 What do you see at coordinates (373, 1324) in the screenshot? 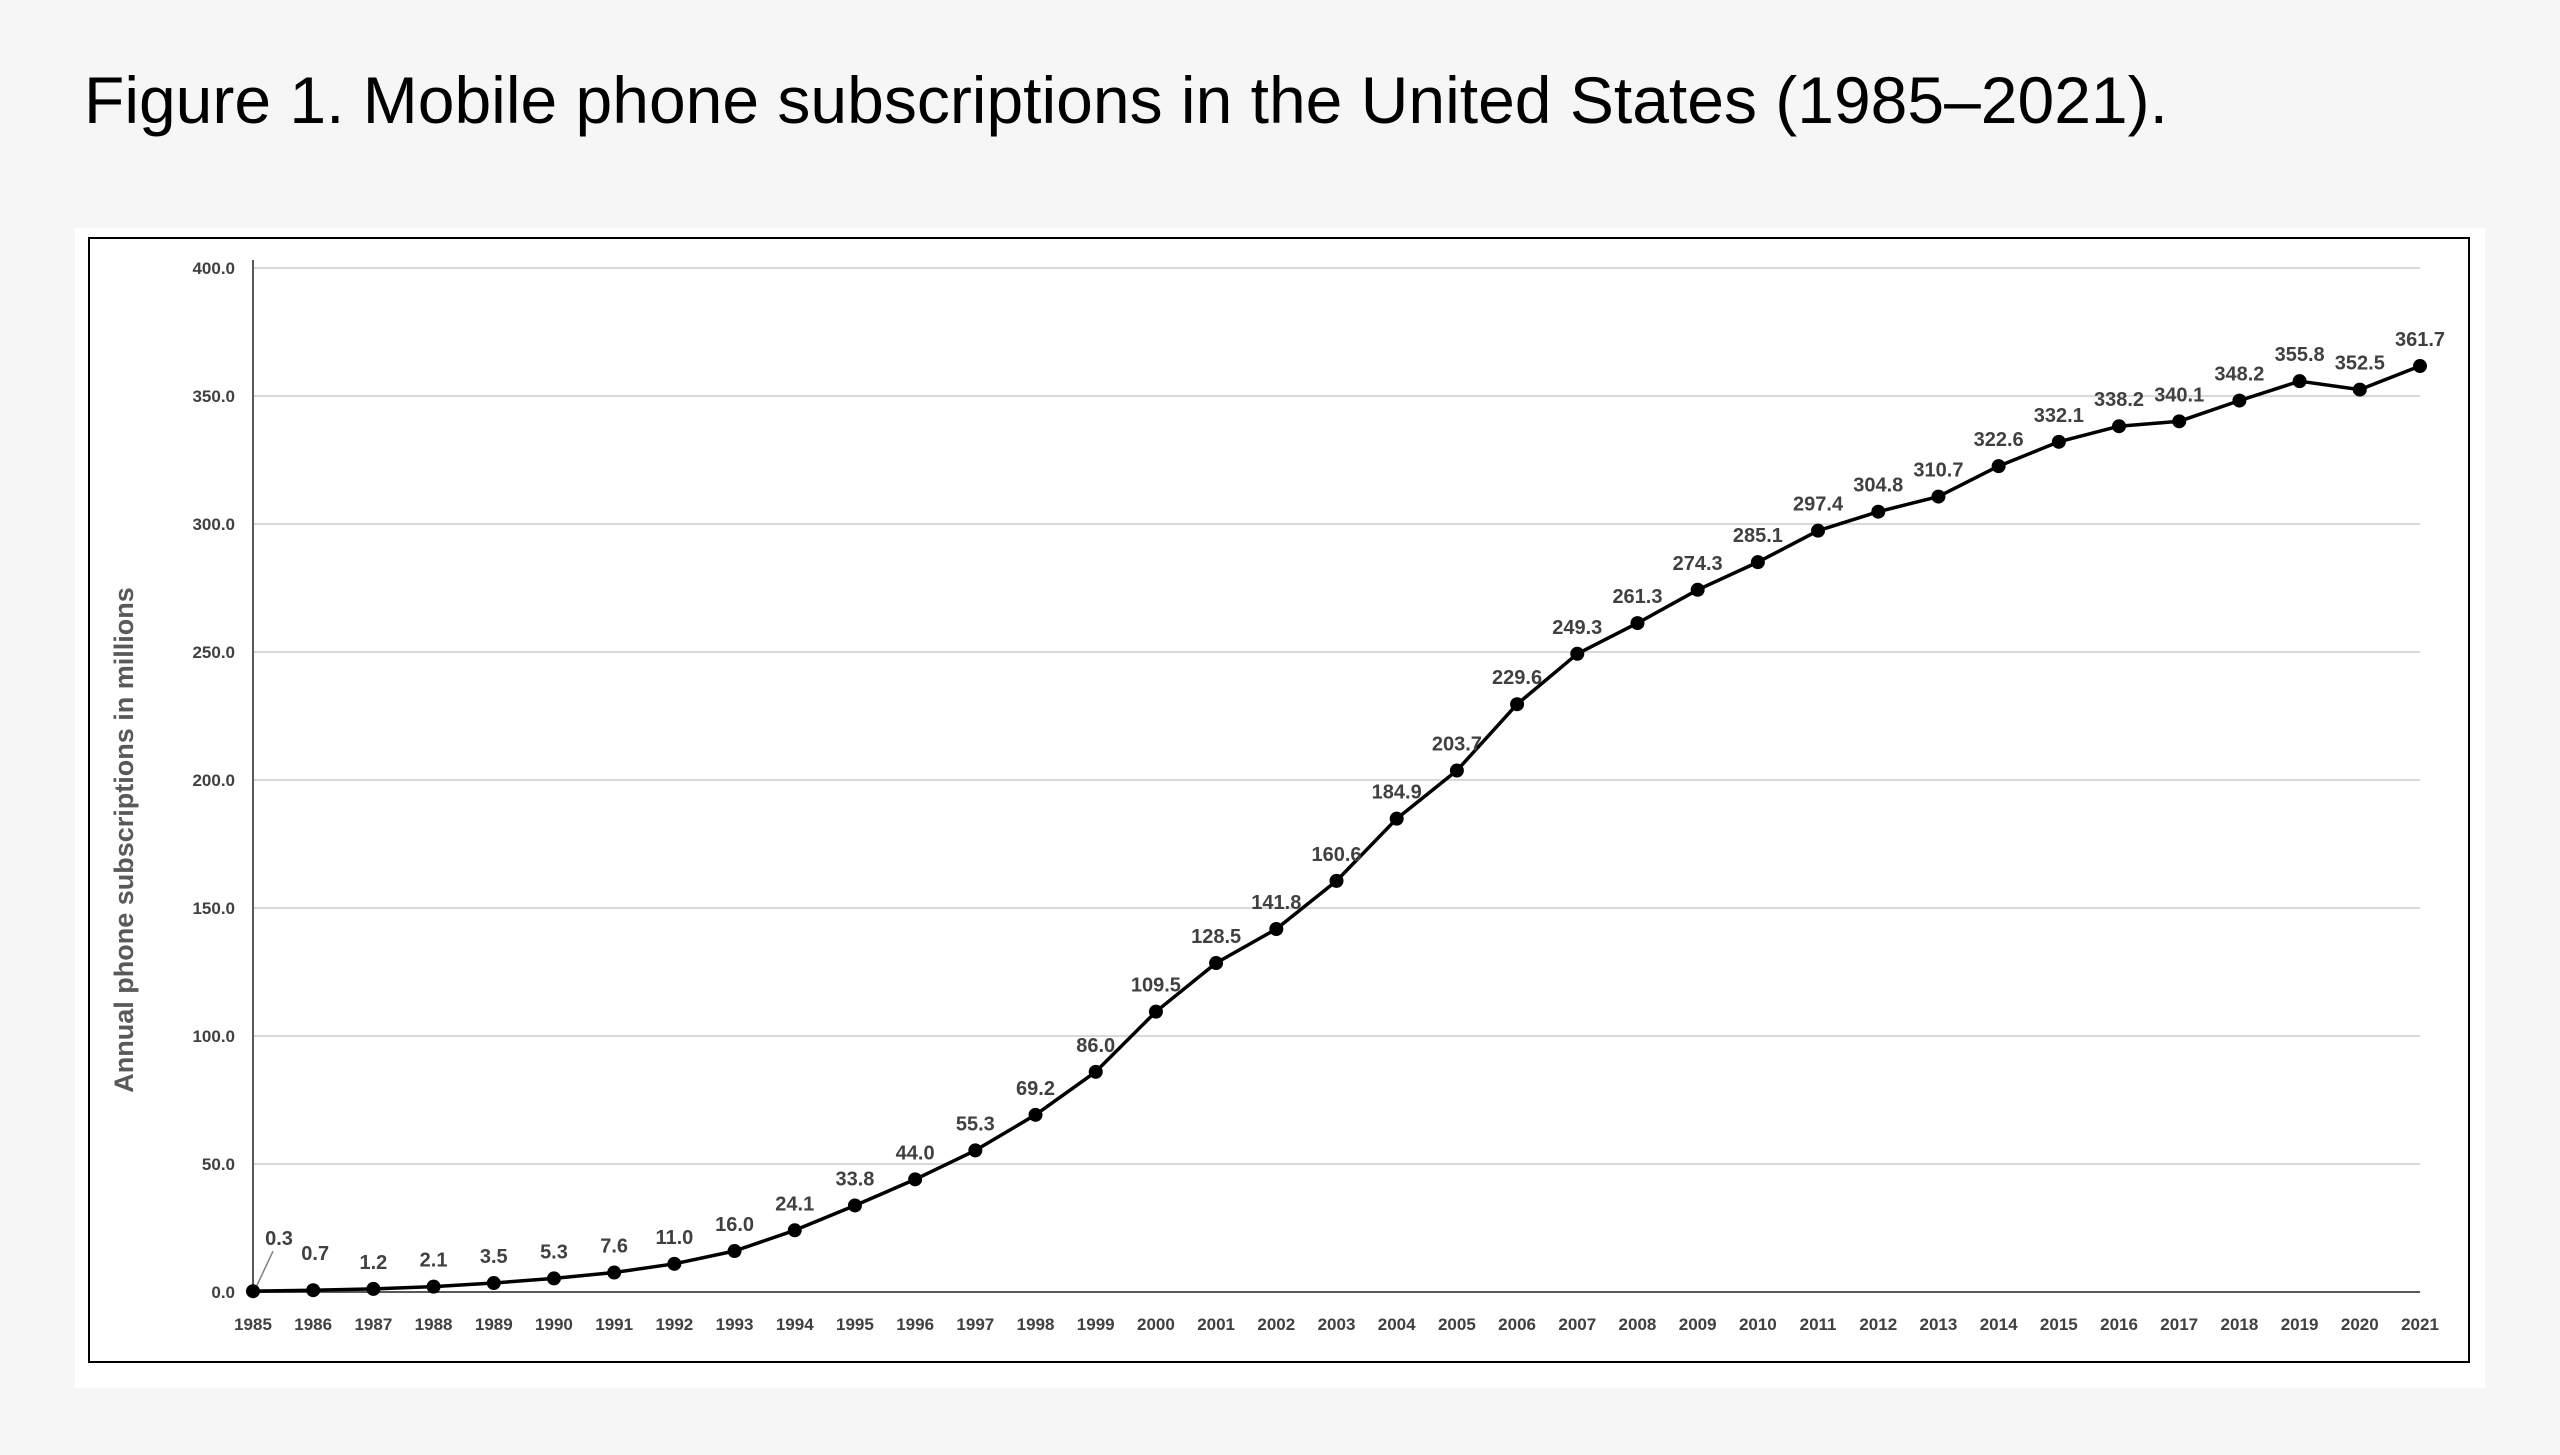
I see `x-tick-label: 1987` at bounding box center [373, 1324].